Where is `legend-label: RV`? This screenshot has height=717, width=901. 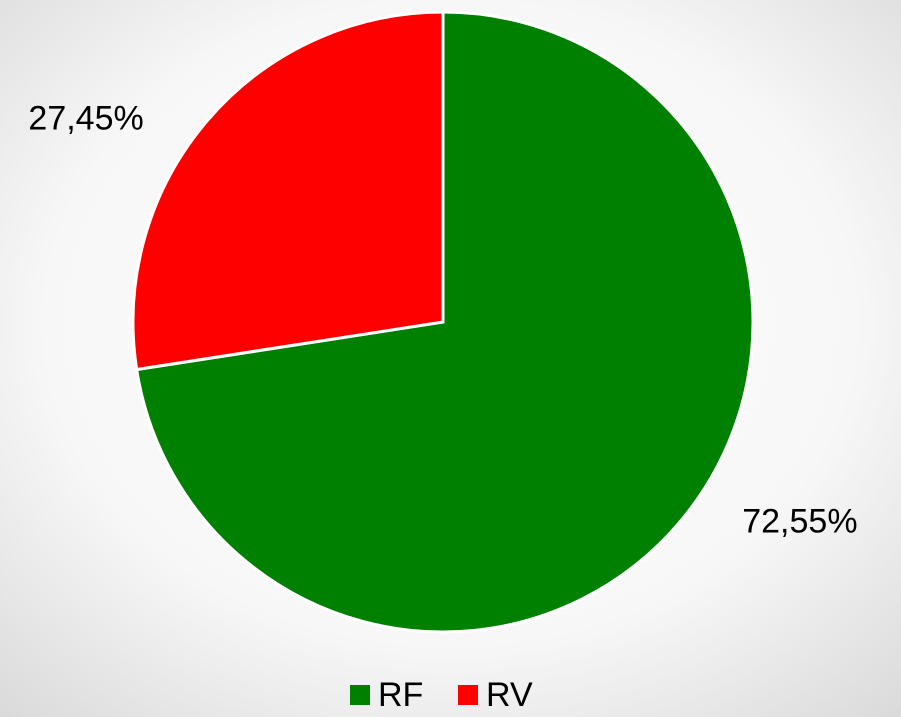
legend-label: RV is located at coordinates (509, 695).